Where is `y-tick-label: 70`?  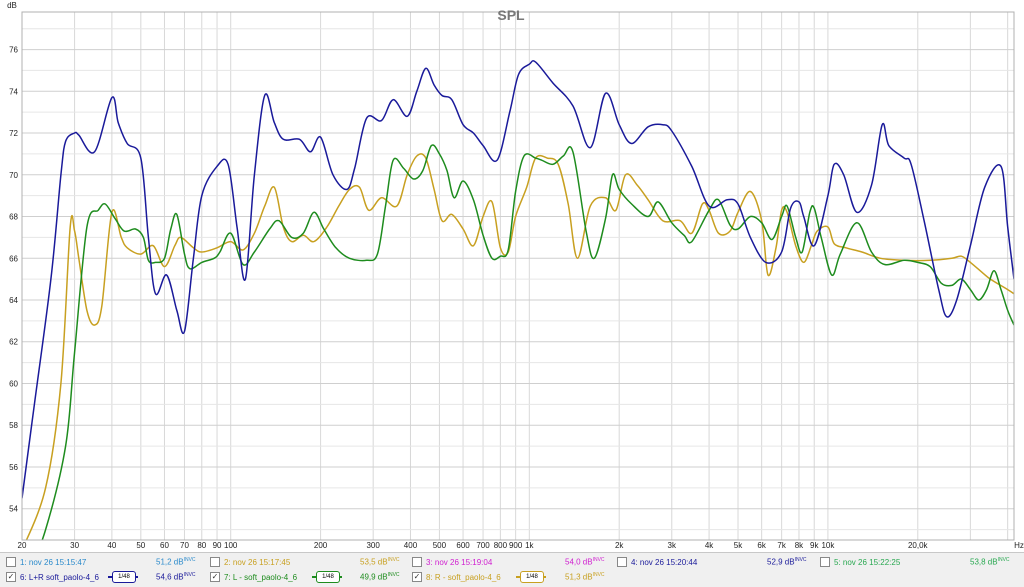
y-tick-label: 70 is located at coordinates (13, 175).